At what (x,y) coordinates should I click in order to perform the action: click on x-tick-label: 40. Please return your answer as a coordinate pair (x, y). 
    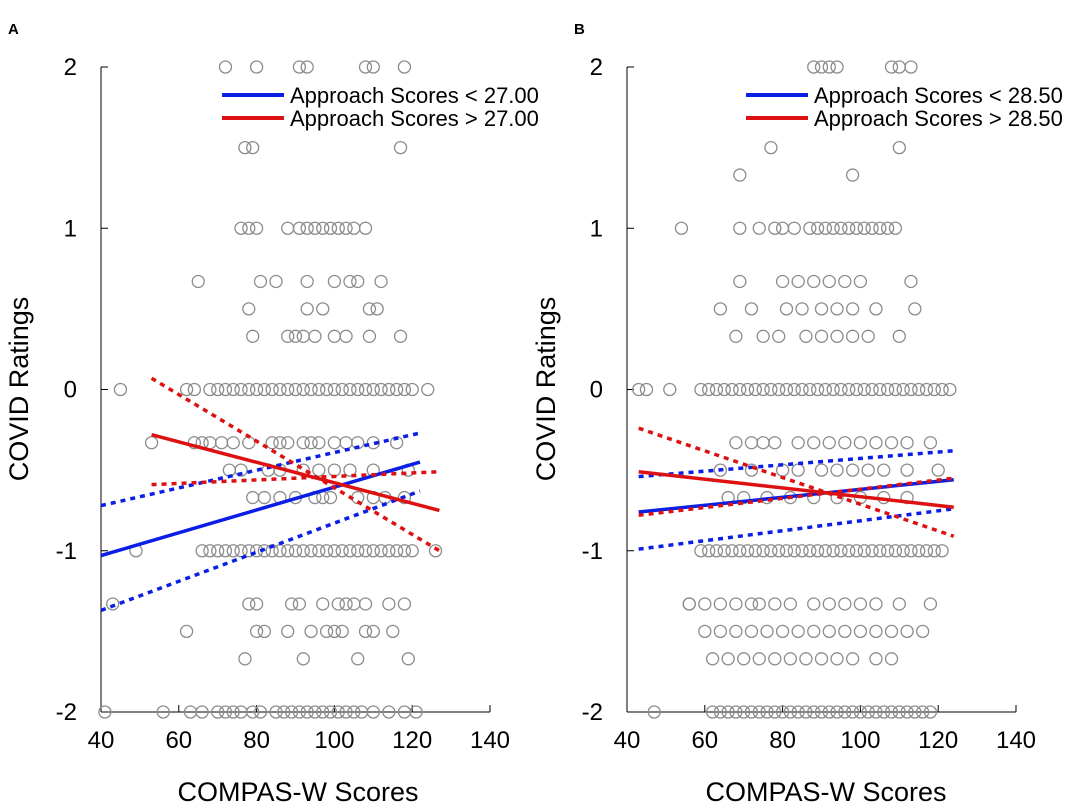
    Looking at the image, I should click on (627, 740).